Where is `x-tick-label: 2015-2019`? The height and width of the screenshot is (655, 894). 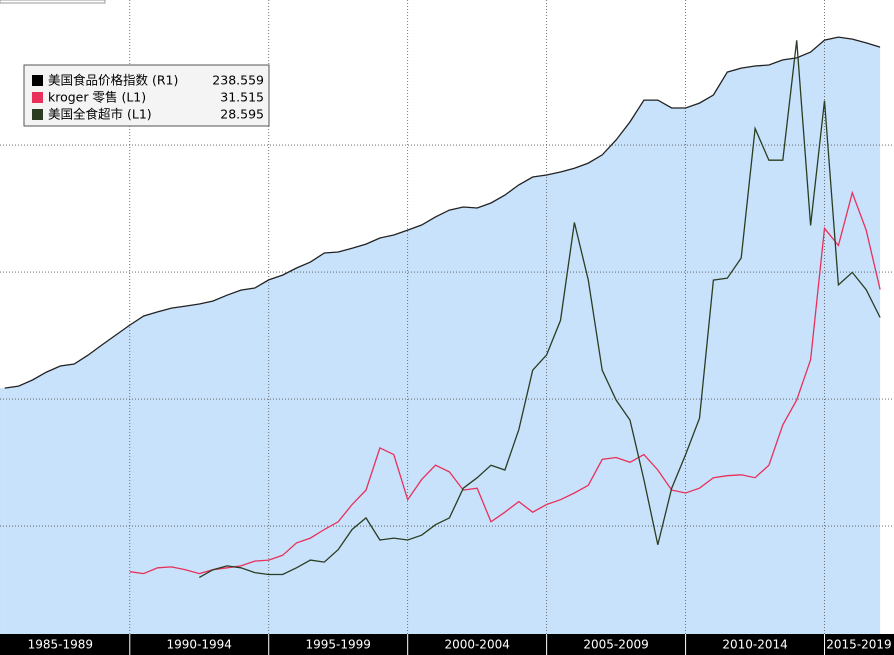
x-tick-label: 2015-2019 is located at coordinates (858, 645).